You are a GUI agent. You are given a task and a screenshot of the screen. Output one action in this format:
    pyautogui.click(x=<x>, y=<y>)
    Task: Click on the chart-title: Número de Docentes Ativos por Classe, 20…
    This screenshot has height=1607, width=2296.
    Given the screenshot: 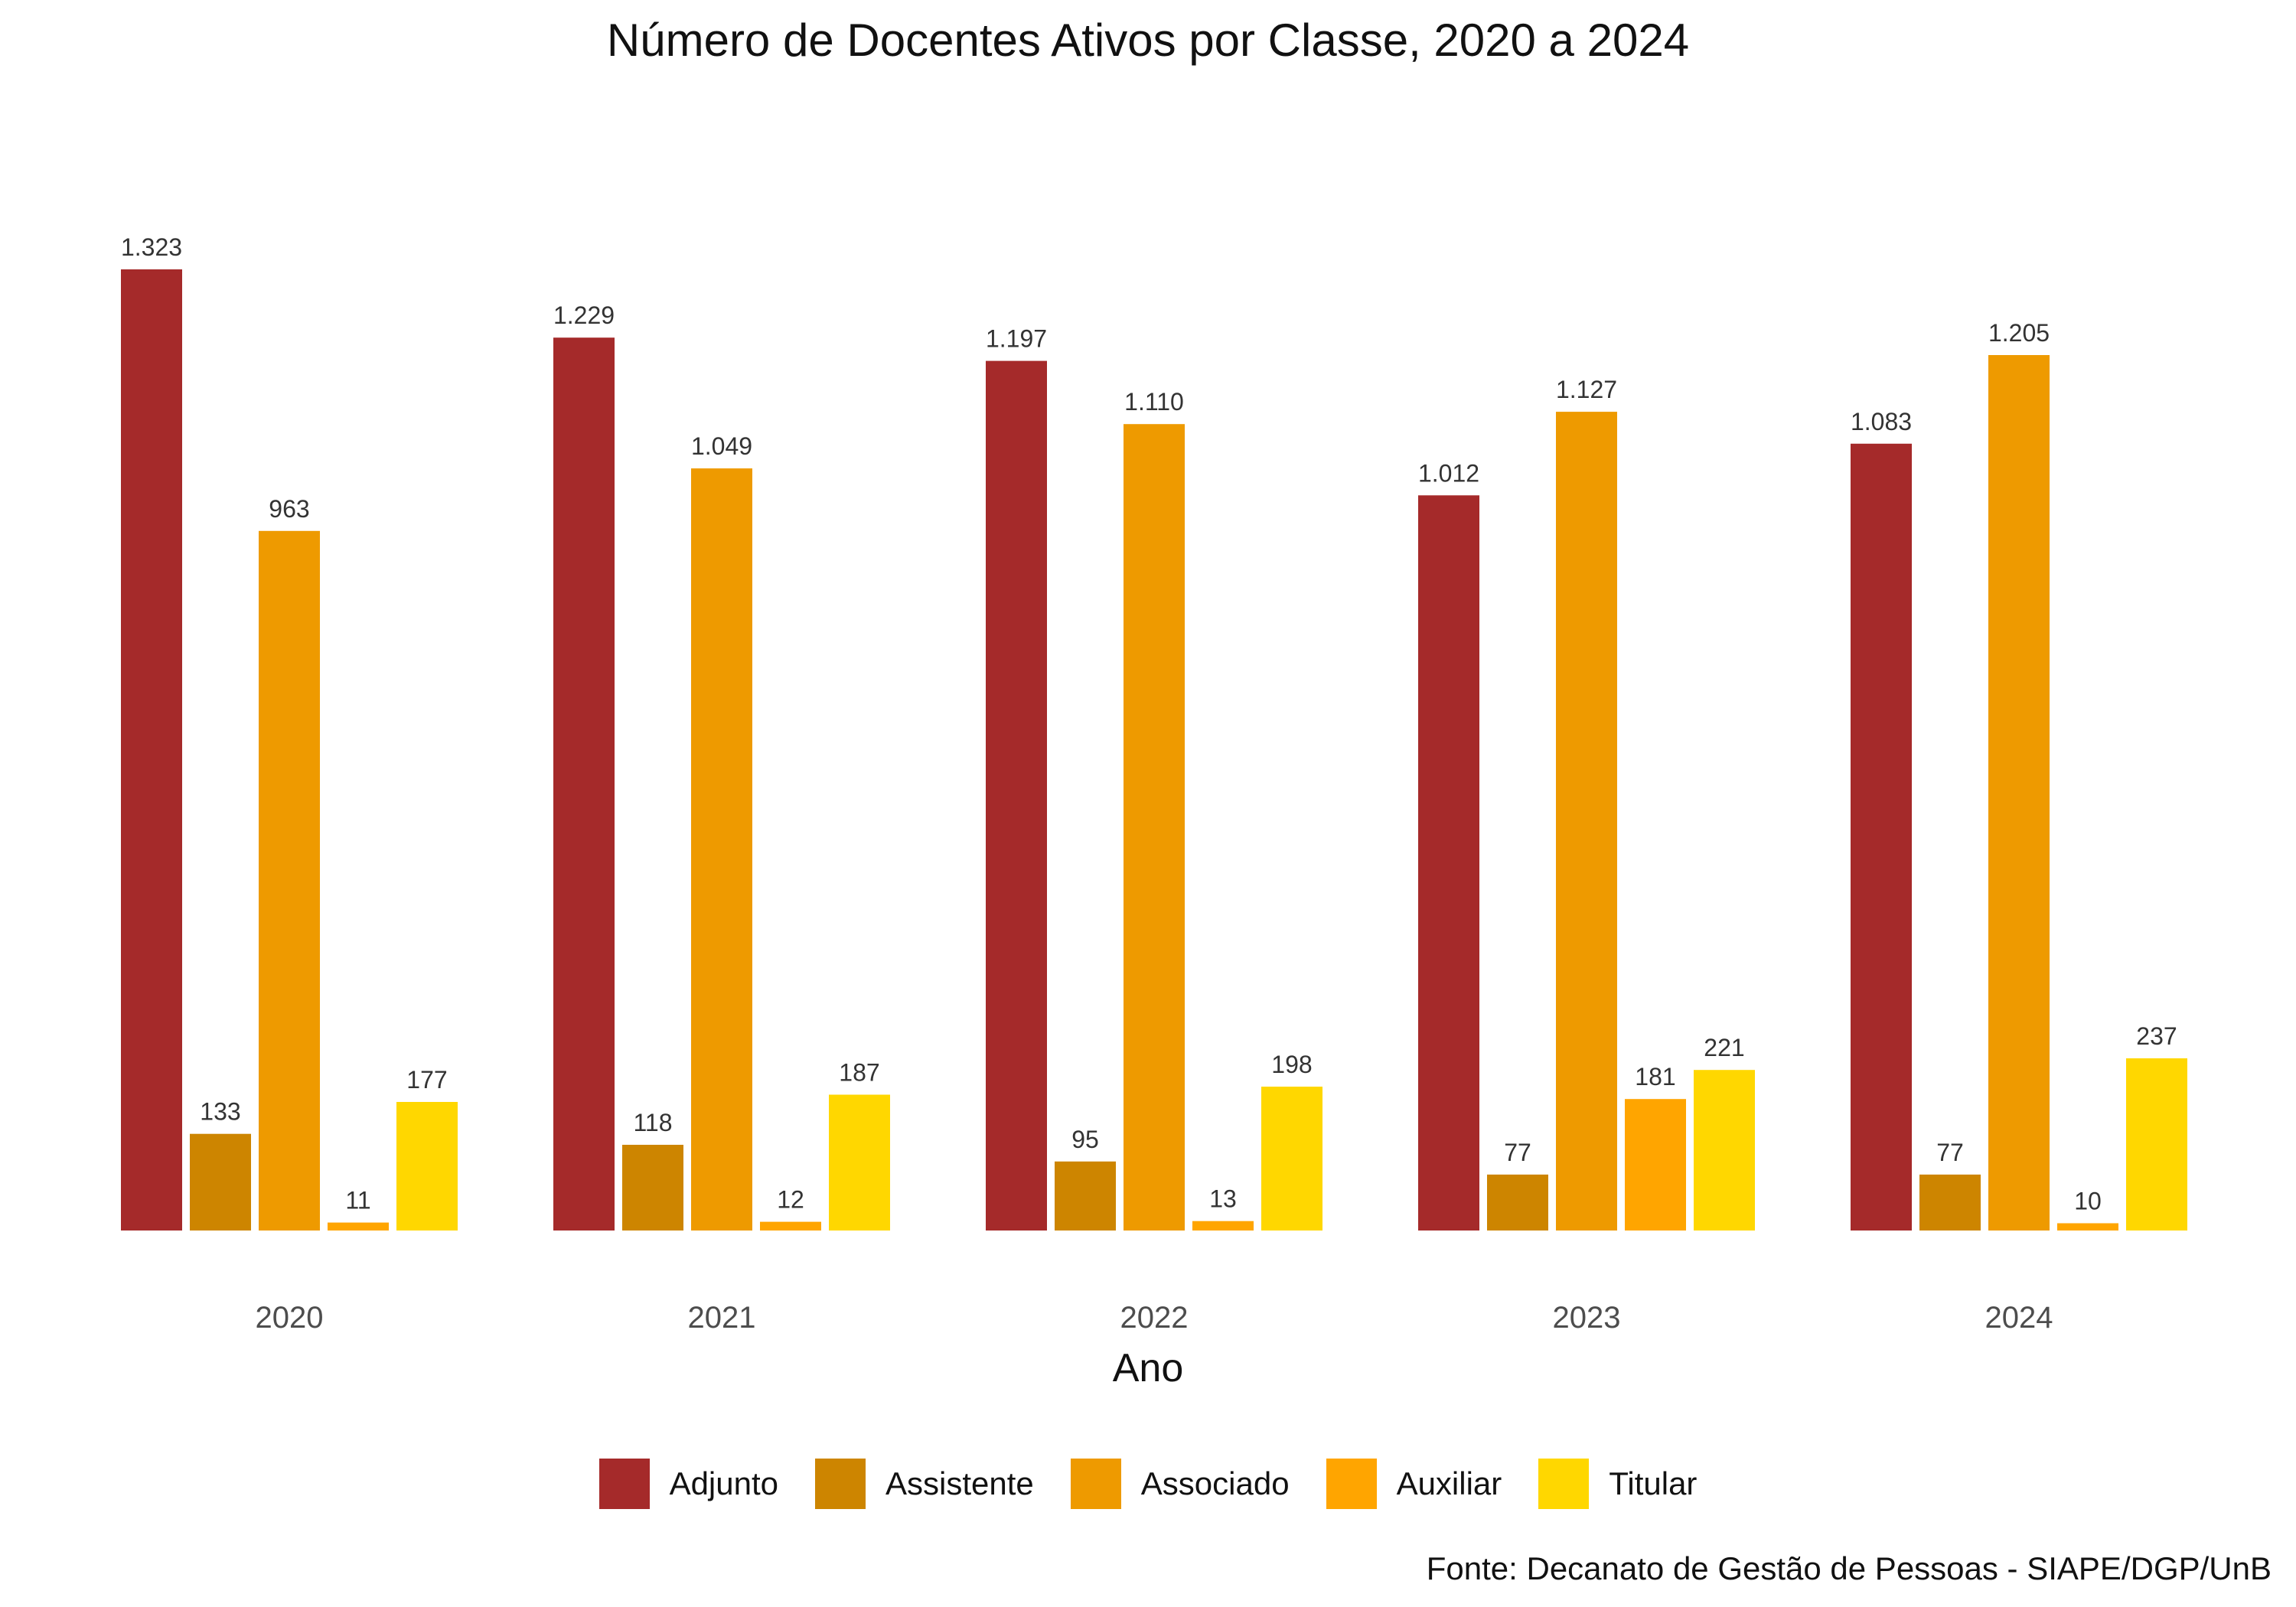 What is the action you would take?
    pyautogui.click(x=1148, y=41)
    